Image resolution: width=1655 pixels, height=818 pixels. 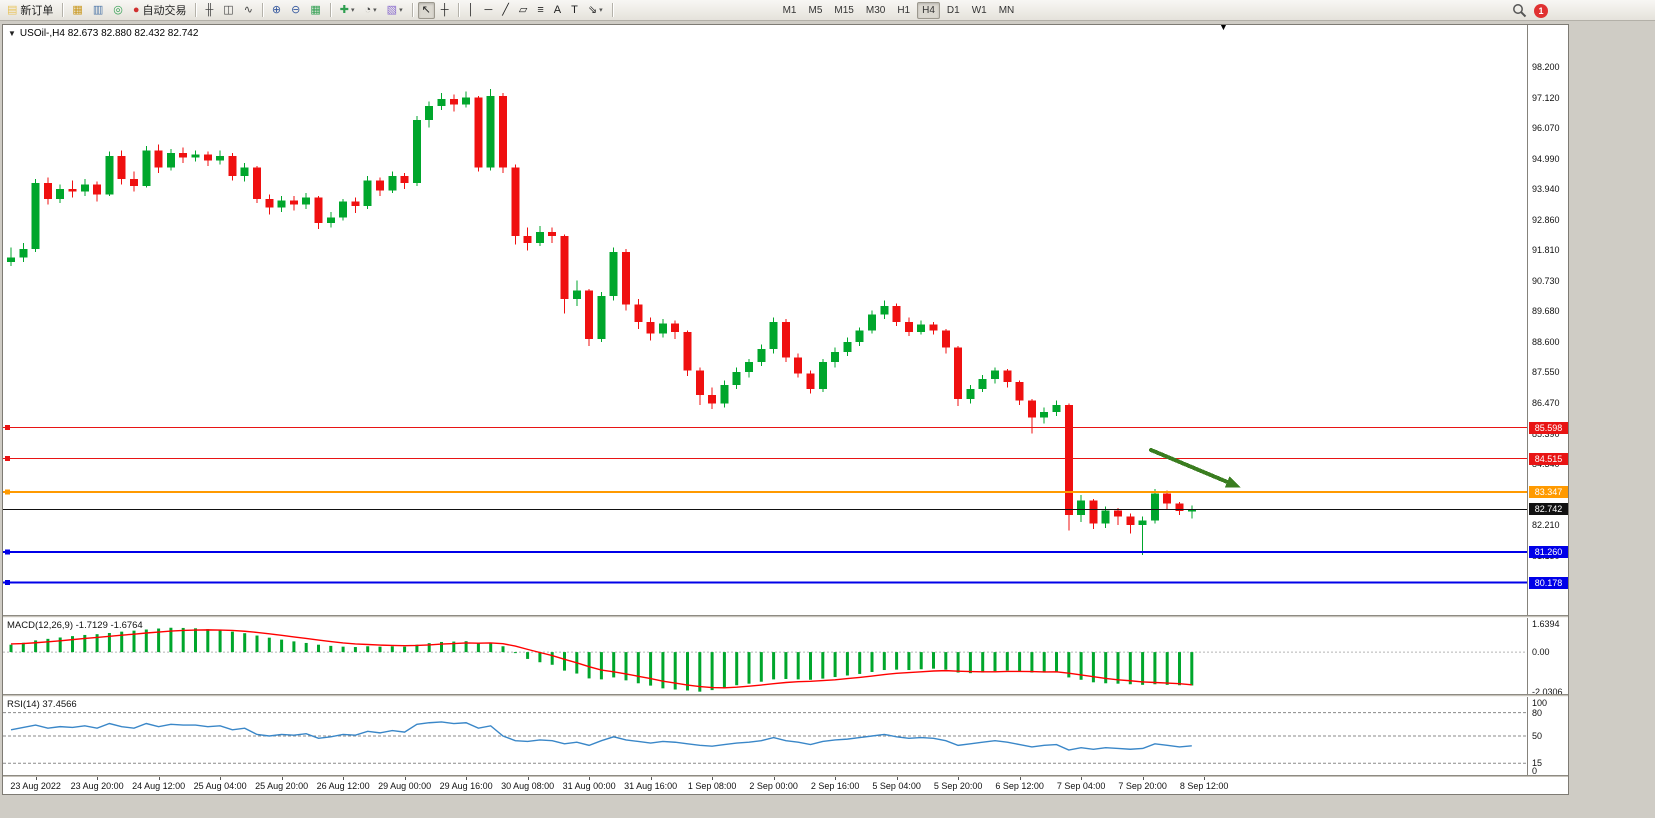 I want to click on profiles-icon: ▥, so click(x=98, y=10).